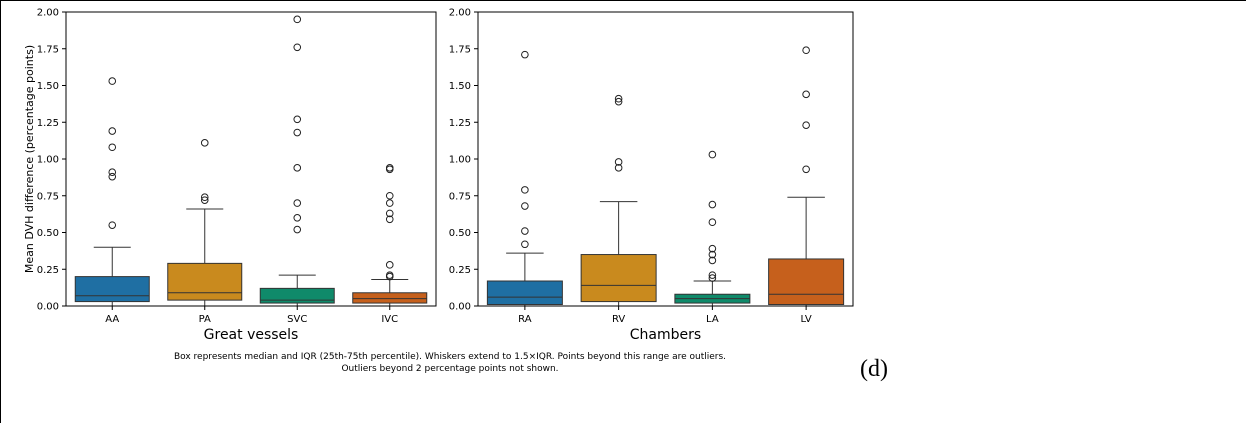 Image resolution: width=1247 pixels, height=424 pixels. I want to click on box-pa, so click(205, 281).